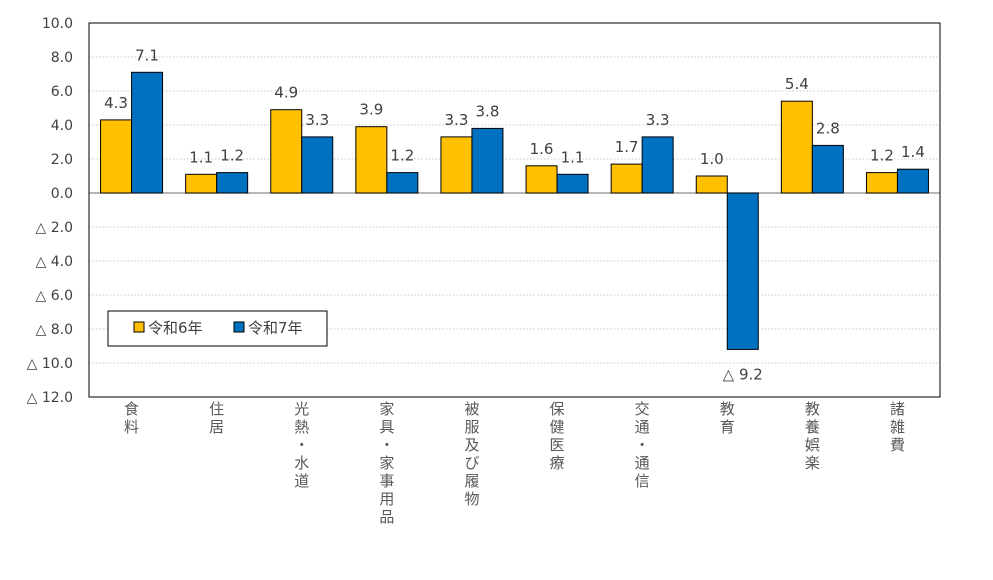 The image size is (993, 580). Describe the element at coordinates (797, 84) in the screenshot. I see `data-label: 5.4` at that location.